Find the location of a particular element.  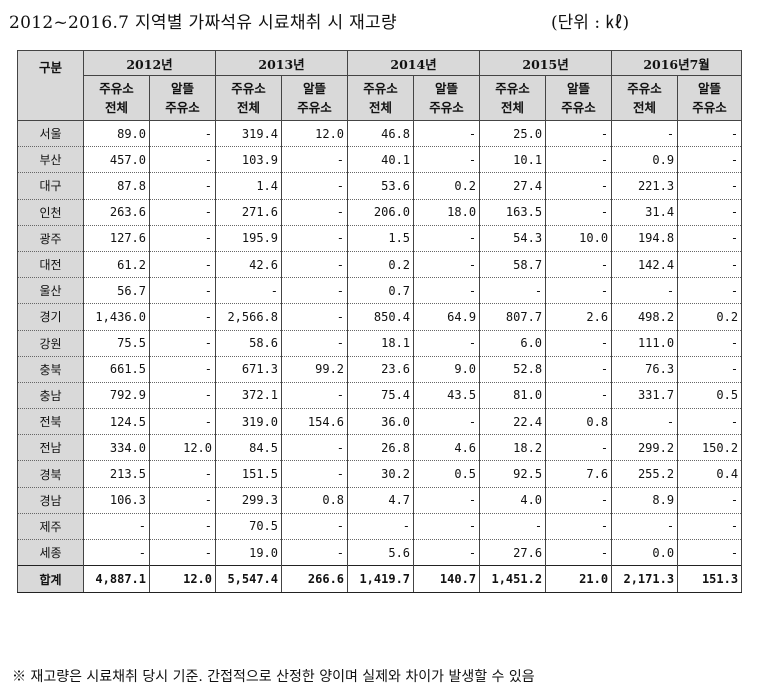

value-cell: 12.0 is located at coordinates (315, 134).